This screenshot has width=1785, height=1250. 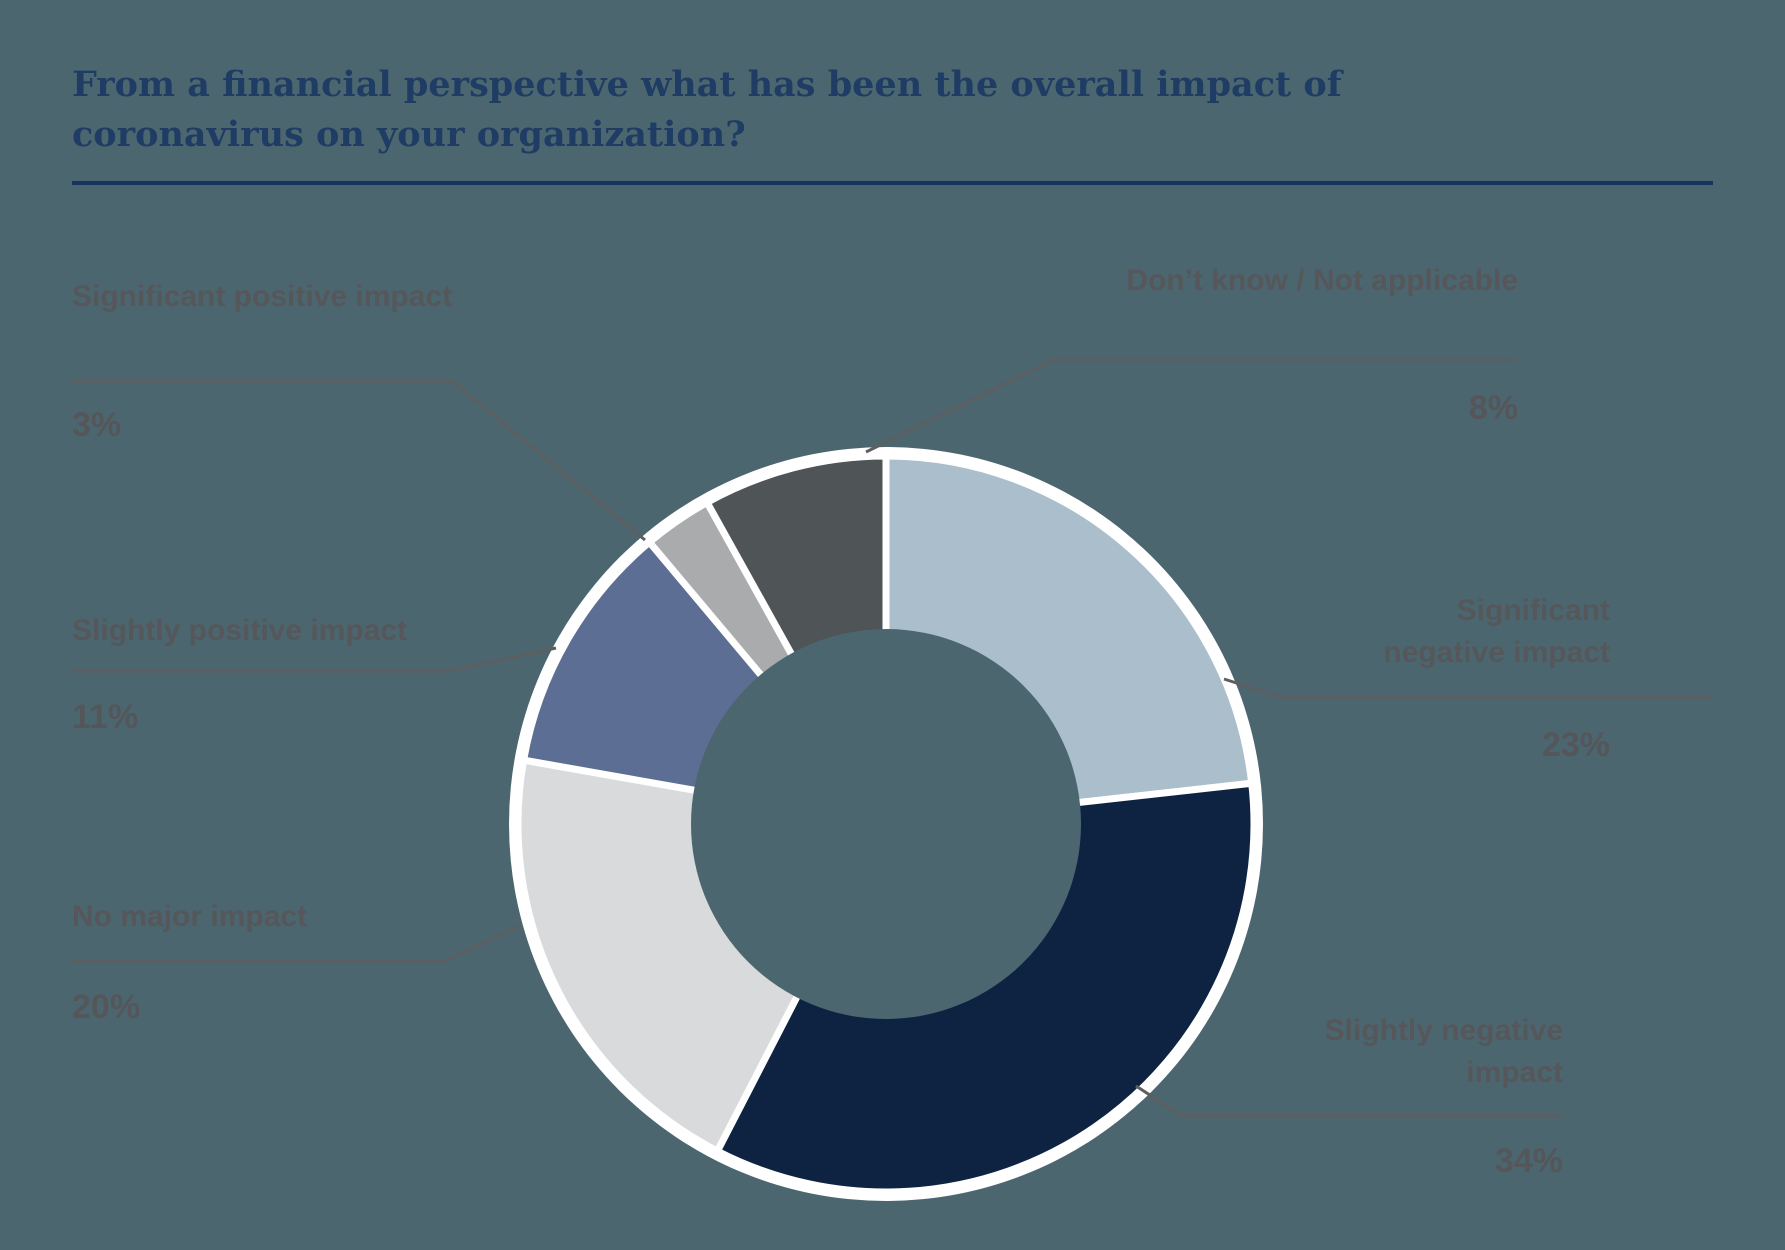 I want to click on leader-line-slightly-negative, so click(x=1349, y=1101).